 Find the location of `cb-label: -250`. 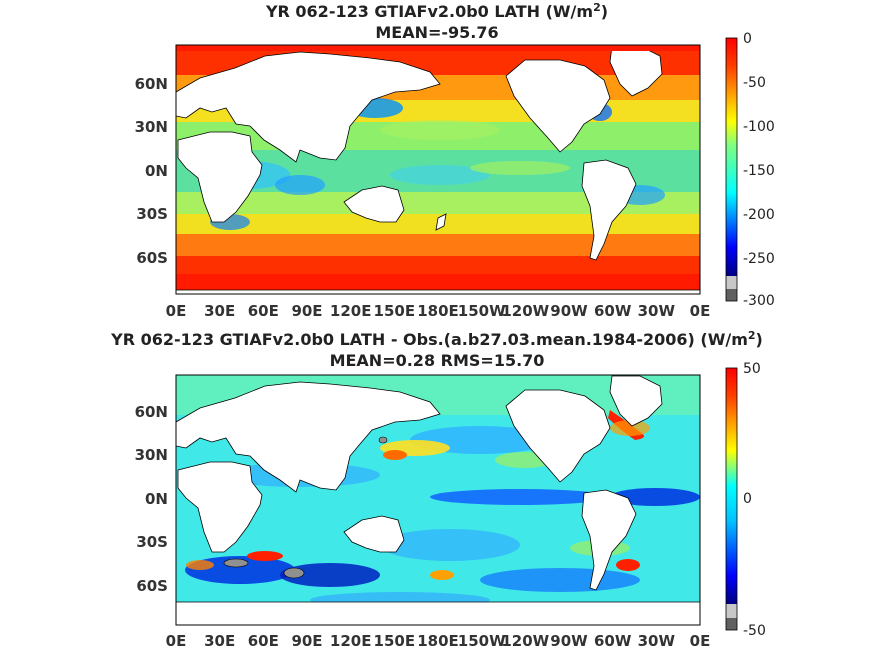

cb-label: -250 is located at coordinates (759, 259).